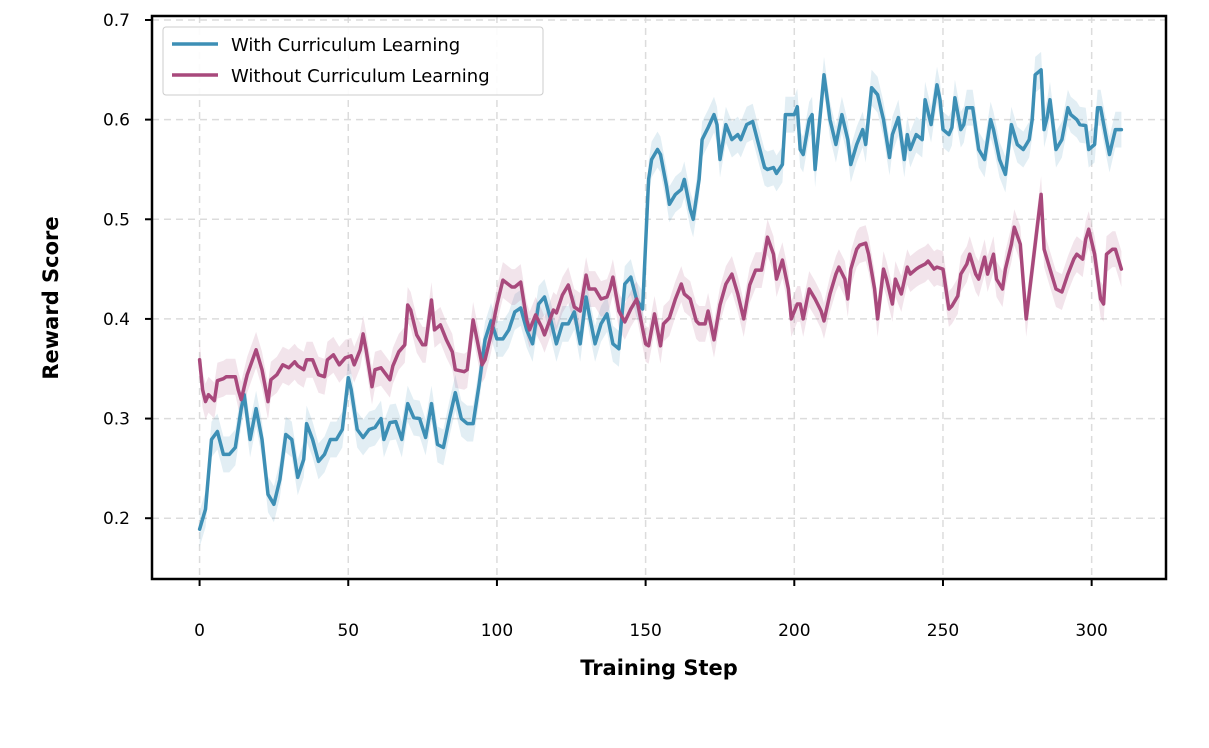 The height and width of the screenshot is (748, 1209). What do you see at coordinates (345, 45) in the screenshot?
I see `legend-label-with-curriculum: With Curriculum Learning` at bounding box center [345, 45].